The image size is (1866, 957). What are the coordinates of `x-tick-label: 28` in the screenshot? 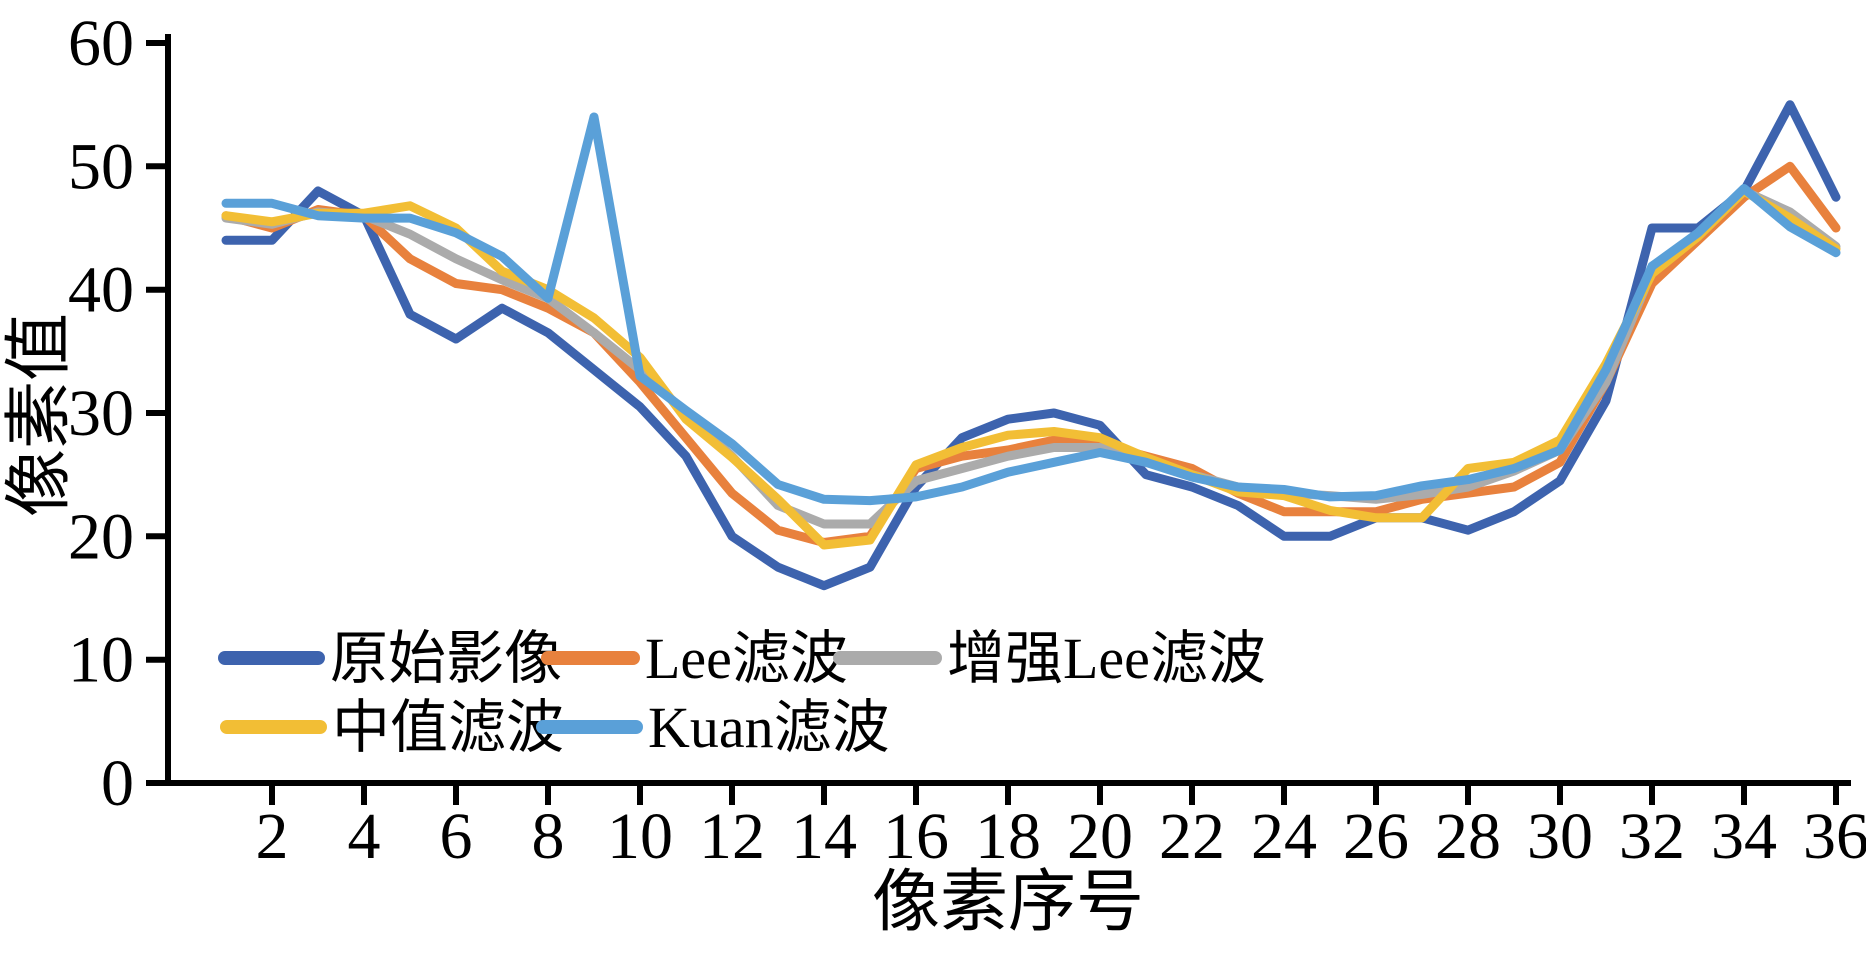 It's located at (1468, 836).